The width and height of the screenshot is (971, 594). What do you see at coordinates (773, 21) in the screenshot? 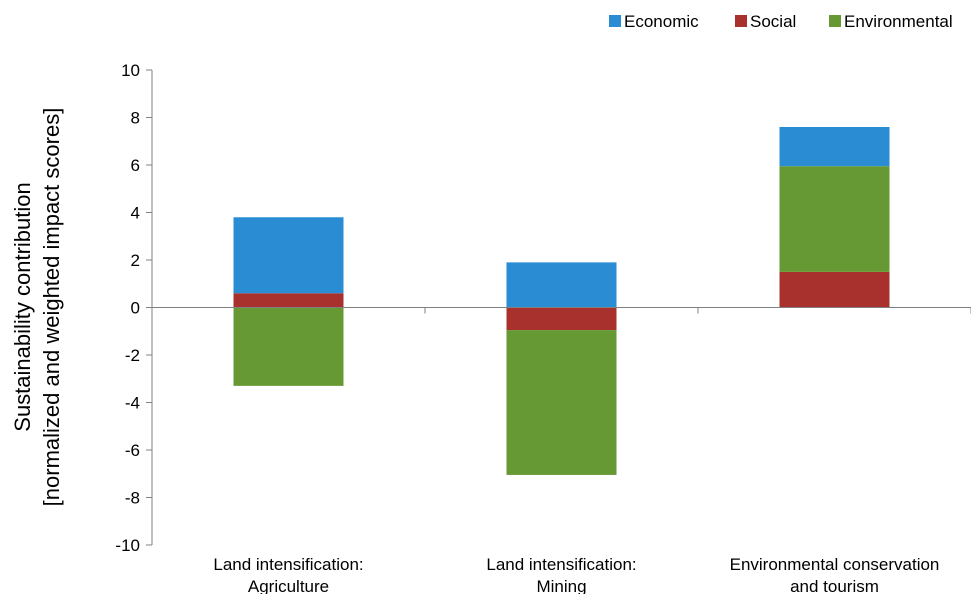
I see `legend-label-social: Social` at bounding box center [773, 21].